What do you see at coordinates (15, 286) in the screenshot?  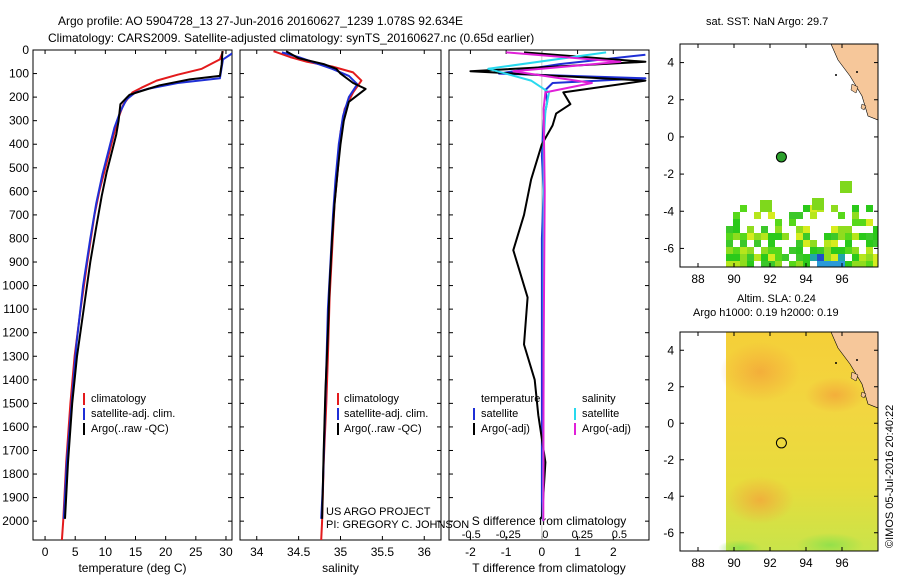 I see `y-tick-label: 1000` at bounding box center [15, 286].